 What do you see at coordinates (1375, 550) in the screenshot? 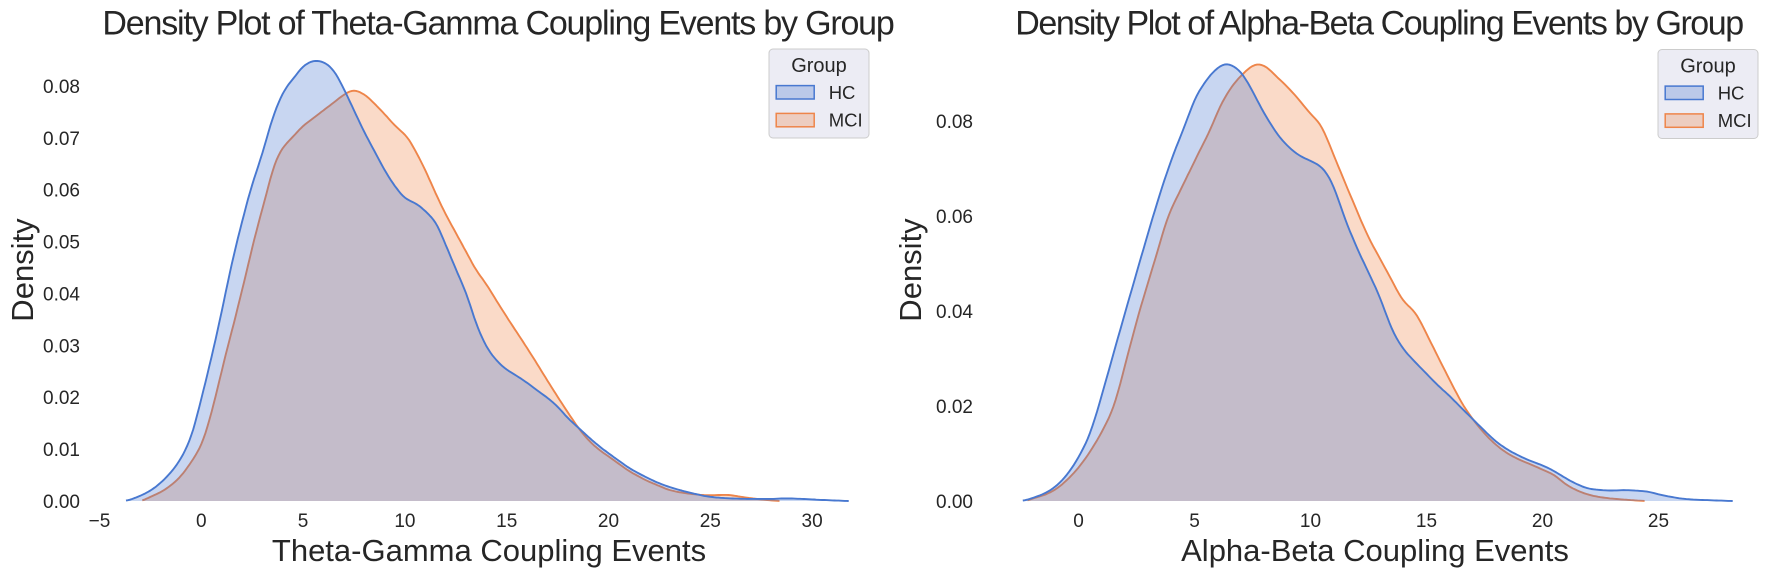
I see `svg-text: Alpha-Beta Coupling Events` at bounding box center [1375, 550].